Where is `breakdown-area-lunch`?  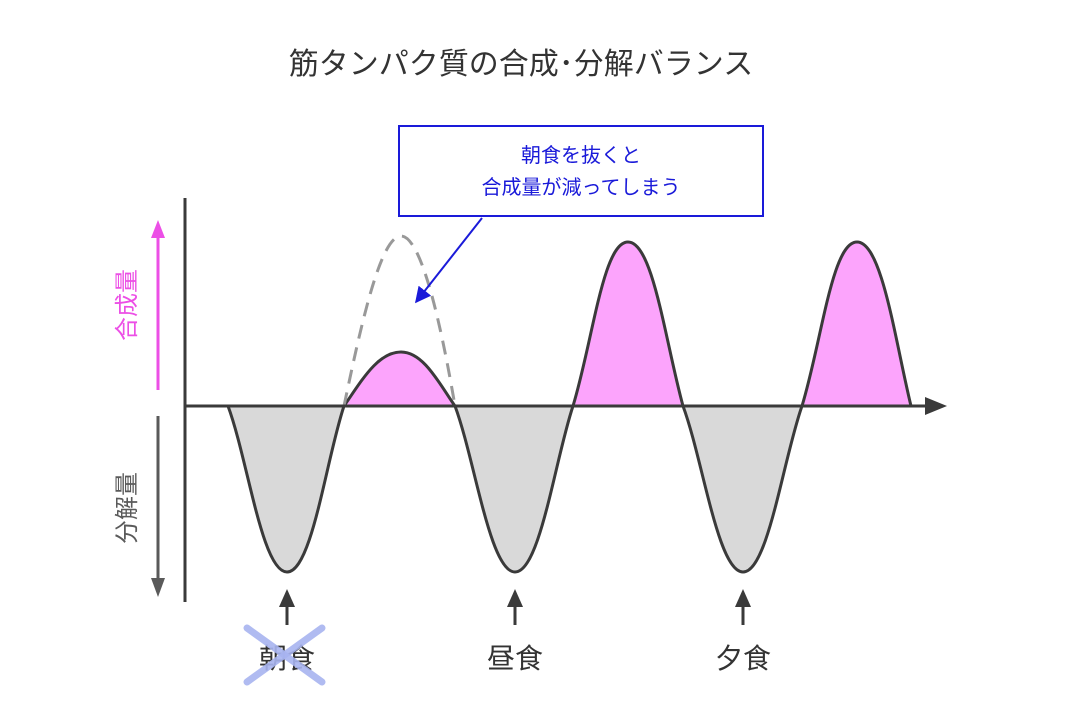 breakdown-area-lunch is located at coordinates (514, 489).